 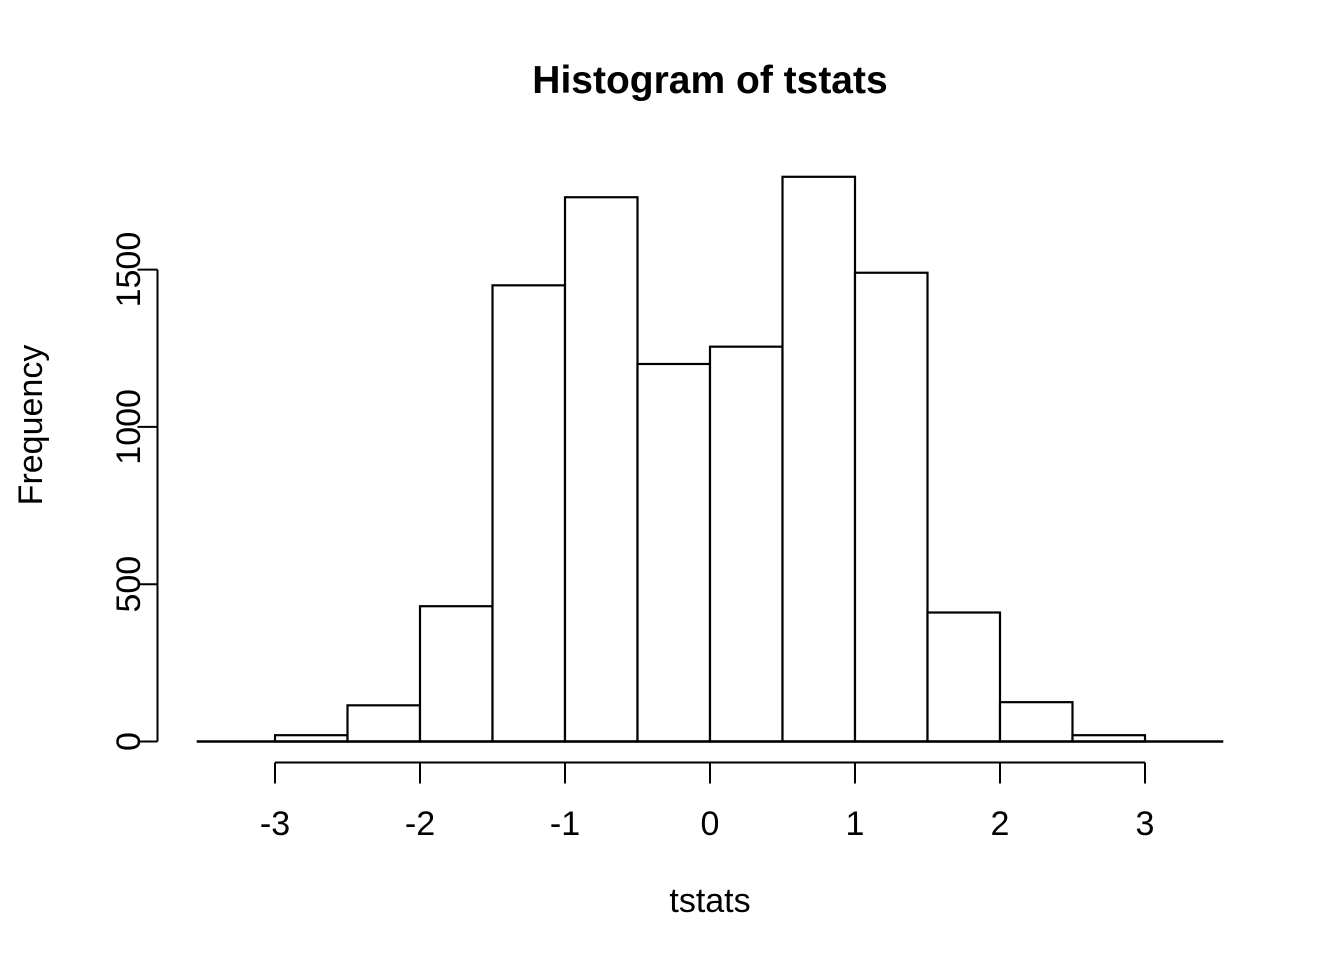 I want to click on x-tick-label: -3, so click(x=275, y=824).